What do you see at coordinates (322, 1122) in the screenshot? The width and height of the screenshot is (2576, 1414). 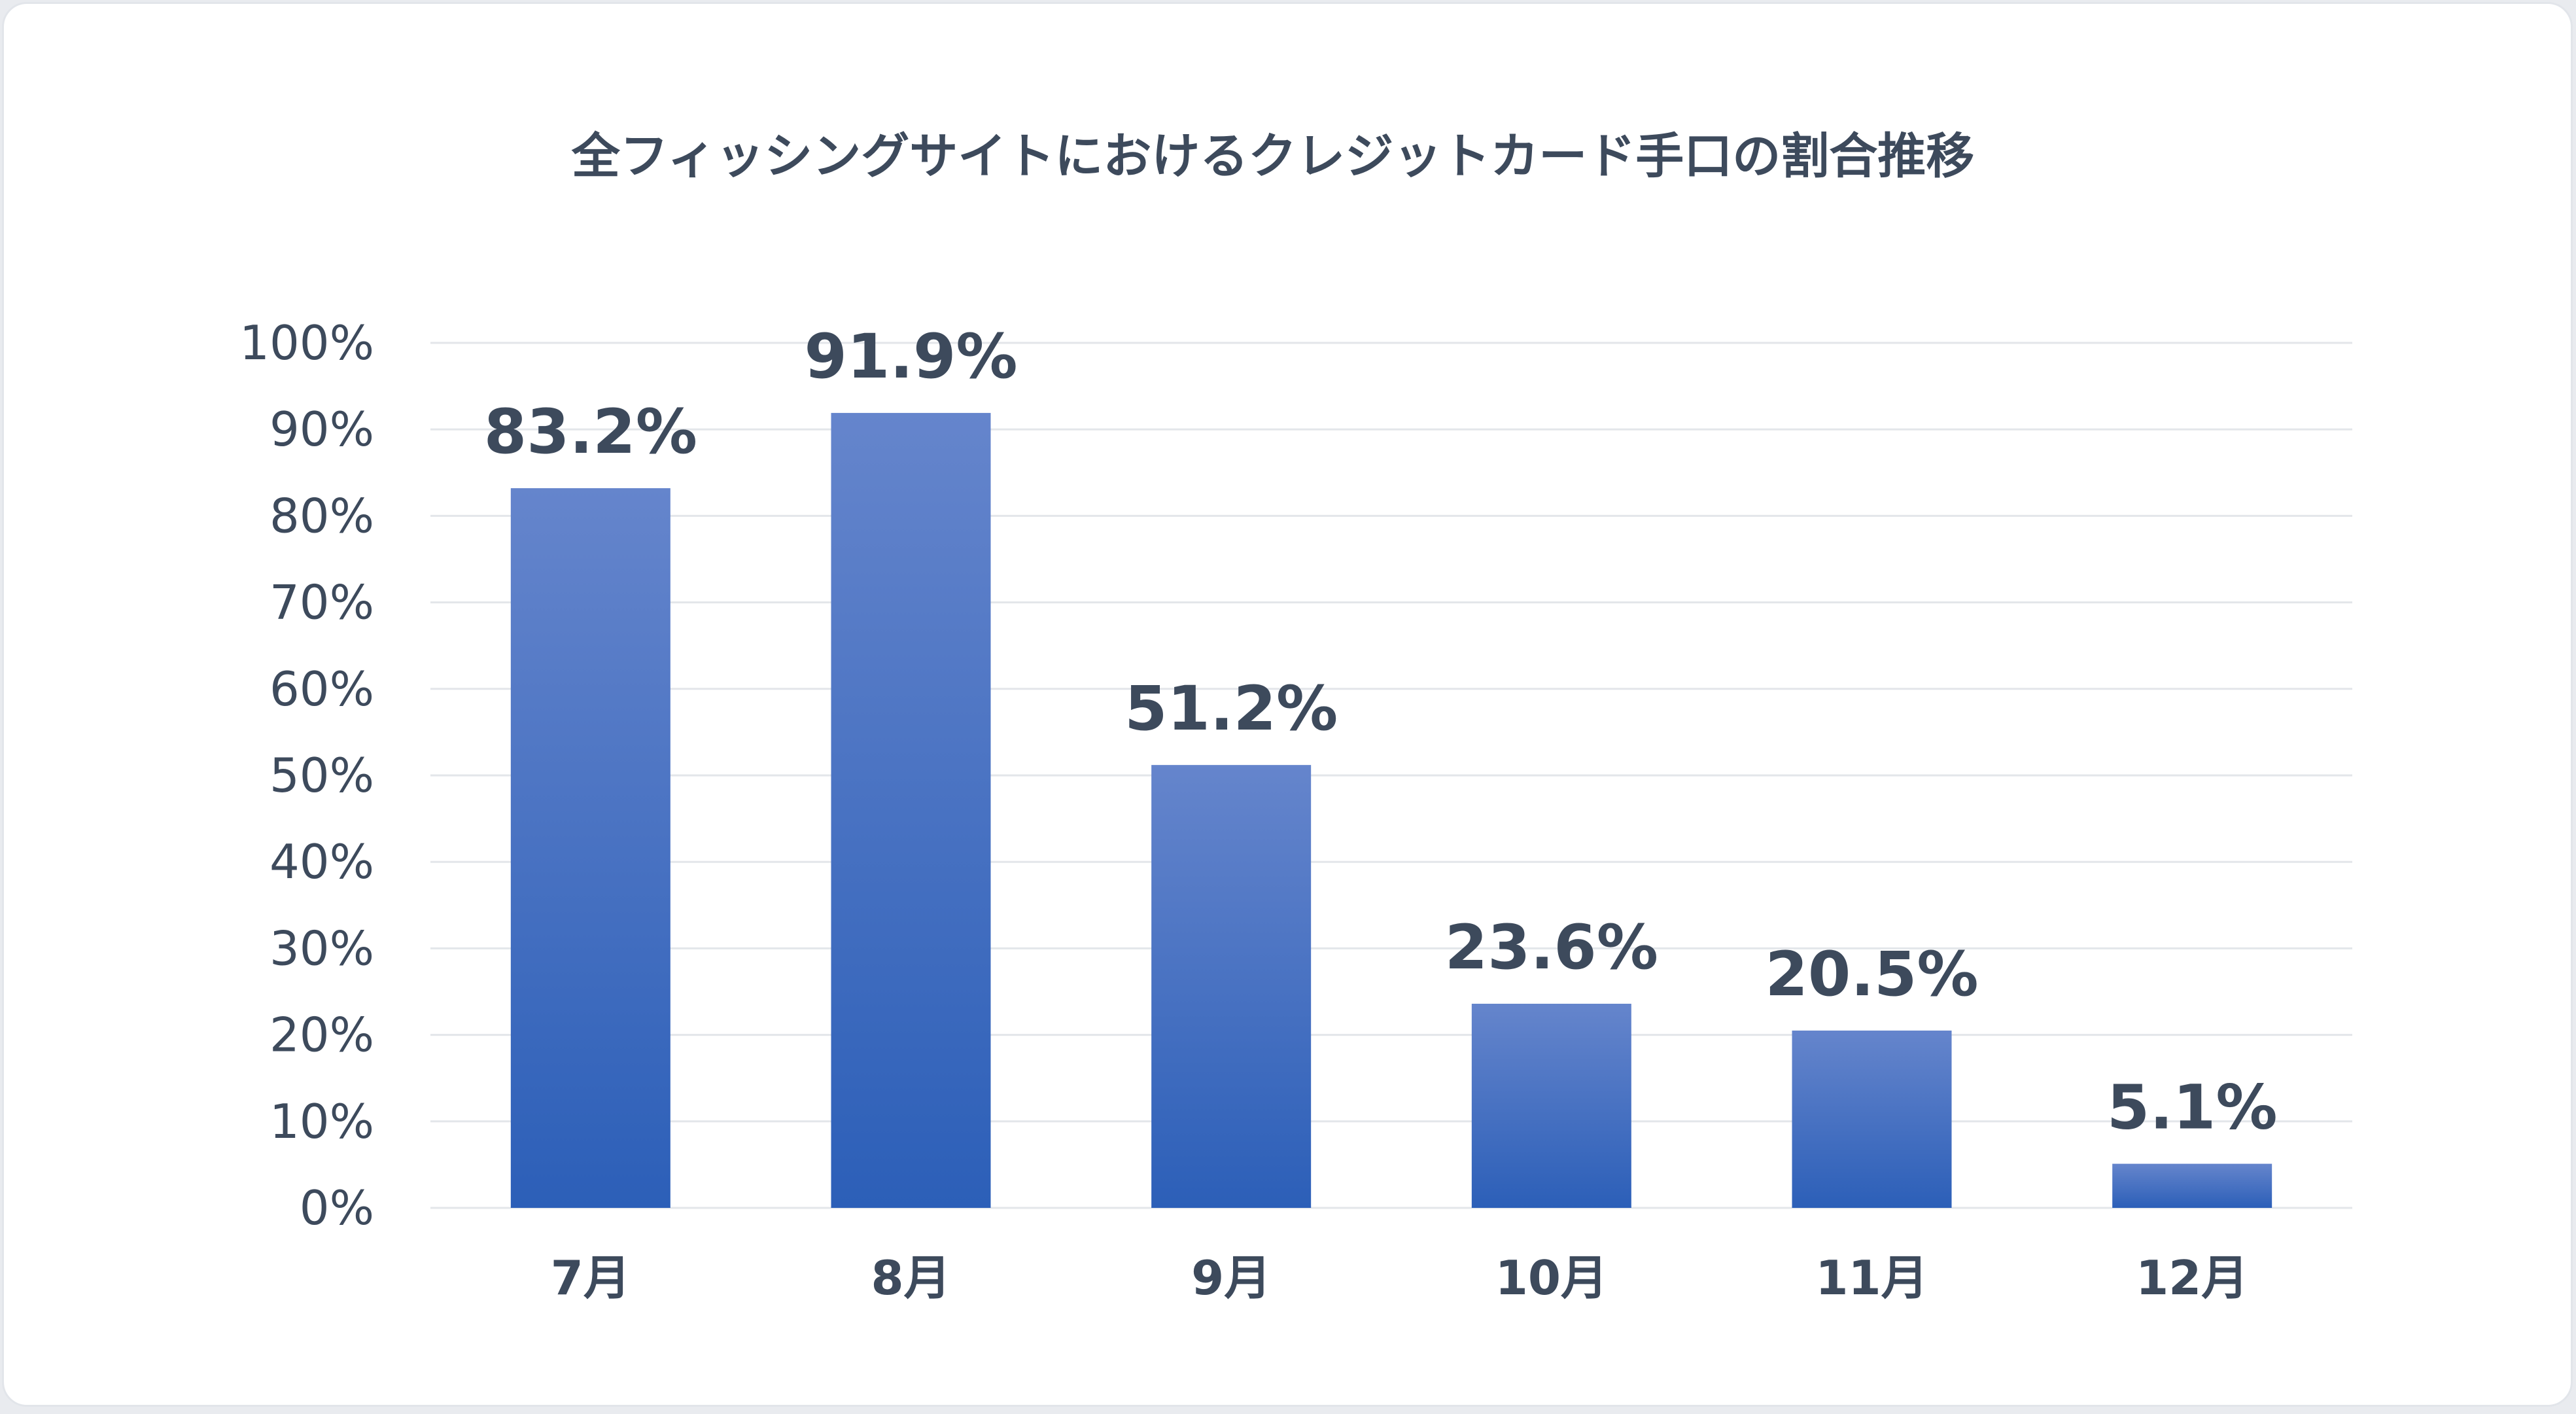 I see `y-tick-label: 10%` at bounding box center [322, 1122].